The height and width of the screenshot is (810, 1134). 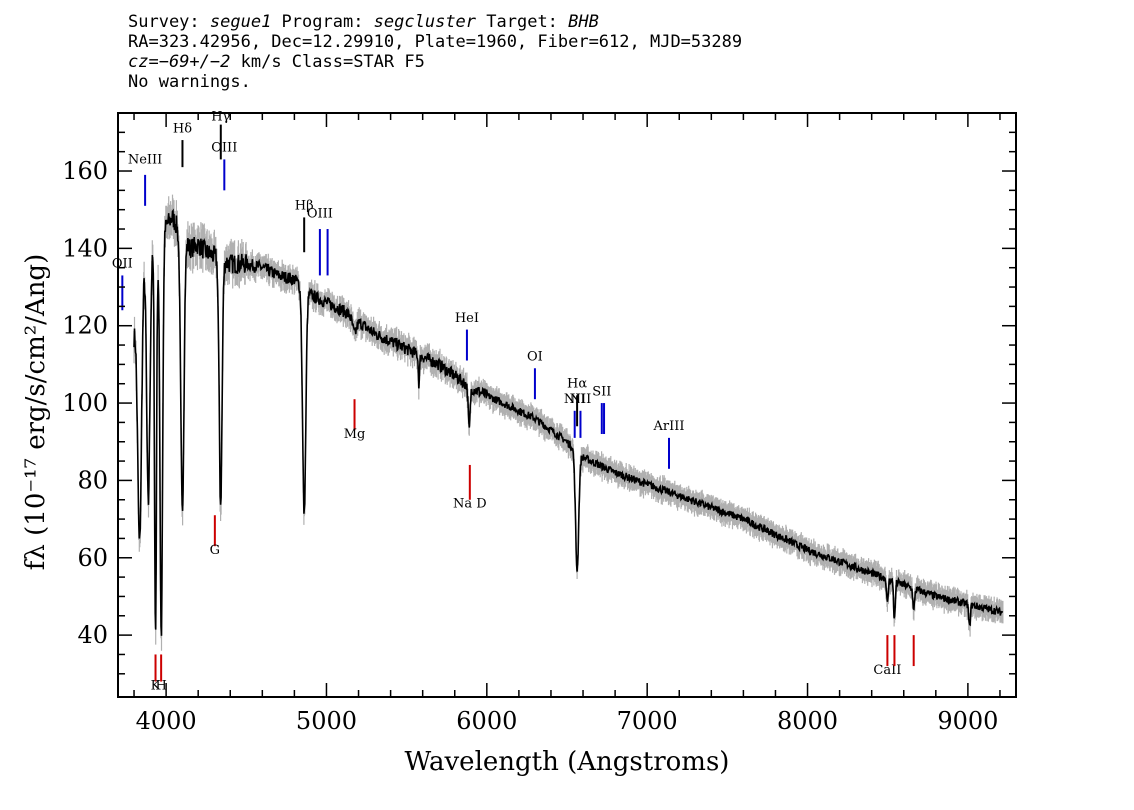 What do you see at coordinates (304, 206) in the screenshot?
I see `balmer-line-label: Hβ` at bounding box center [304, 206].